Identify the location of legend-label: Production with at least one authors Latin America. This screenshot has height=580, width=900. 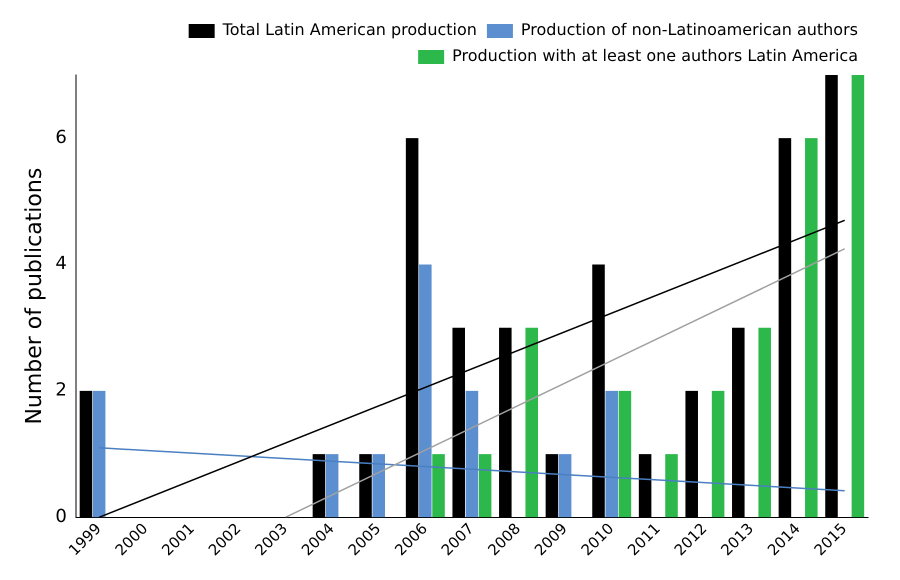
(655, 56).